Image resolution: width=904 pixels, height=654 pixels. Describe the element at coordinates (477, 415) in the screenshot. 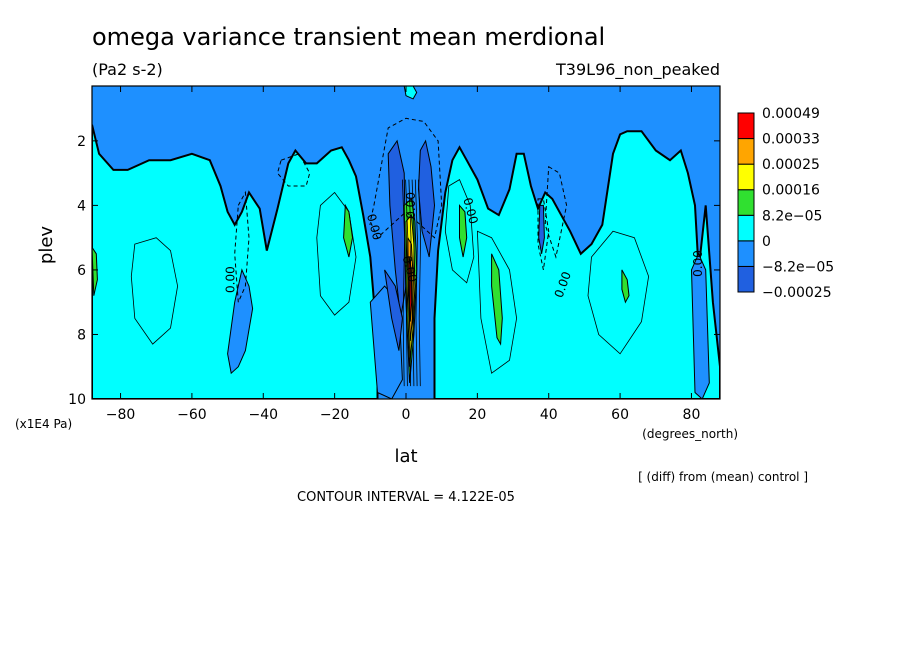

I see `x-tick-label: 20` at that location.